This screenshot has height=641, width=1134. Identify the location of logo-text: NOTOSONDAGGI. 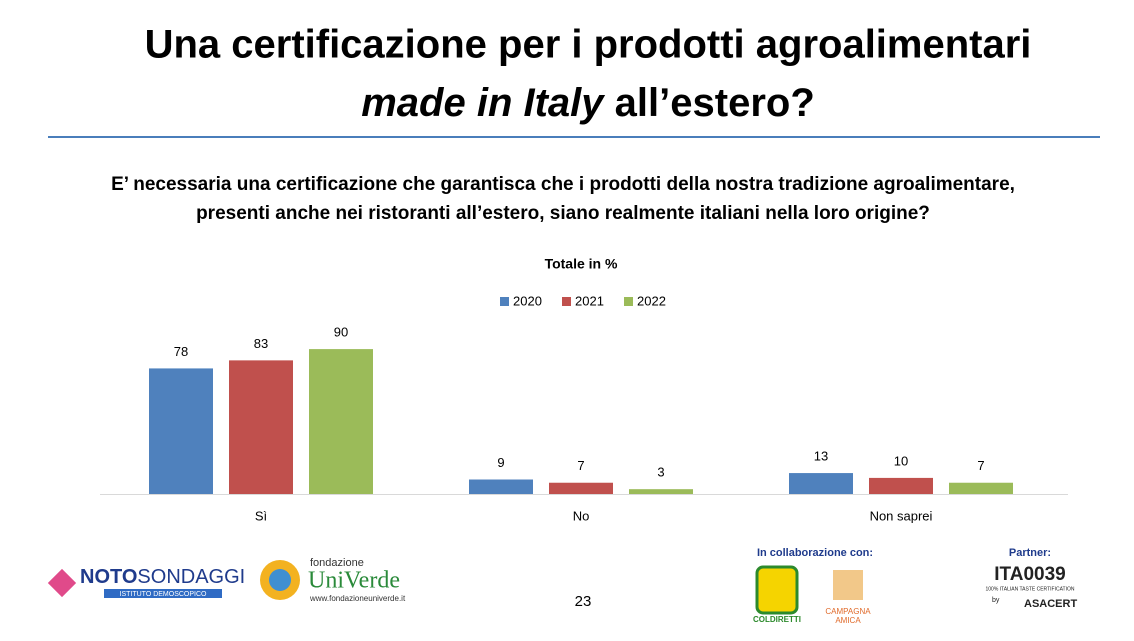
(162, 577).